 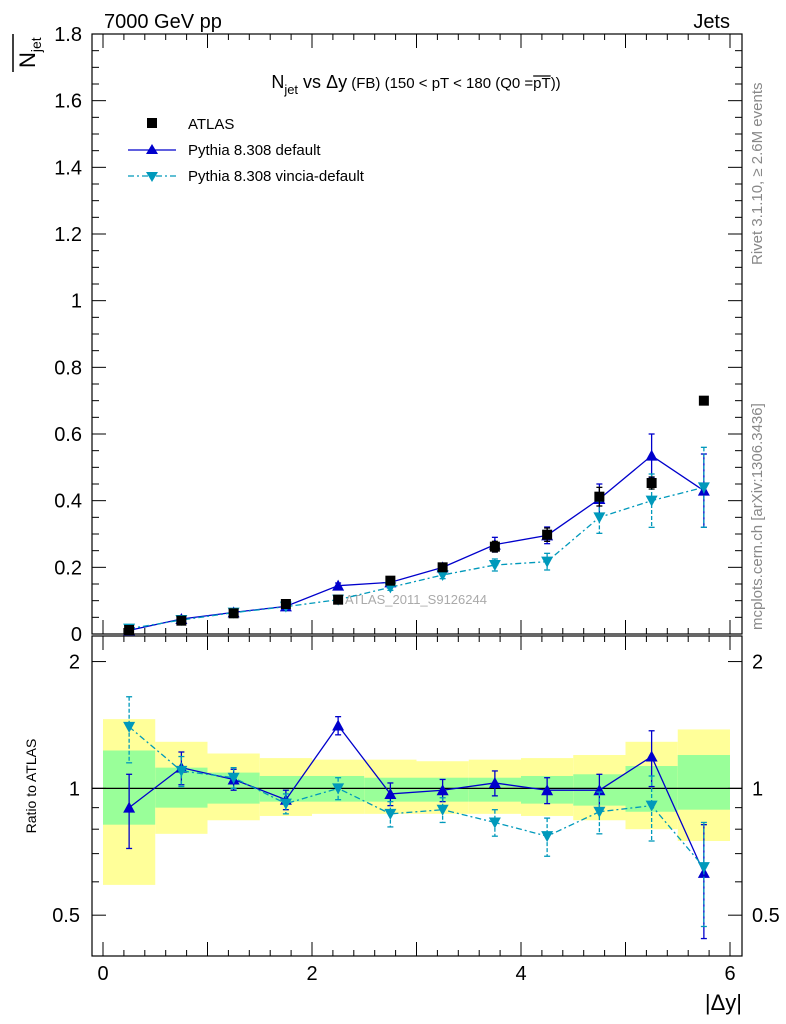 What do you see at coordinates (31, 786) in the screenshot?
I see `ratio-ylabel: Ratio to ATLAS` at bounding box center [31, 786].